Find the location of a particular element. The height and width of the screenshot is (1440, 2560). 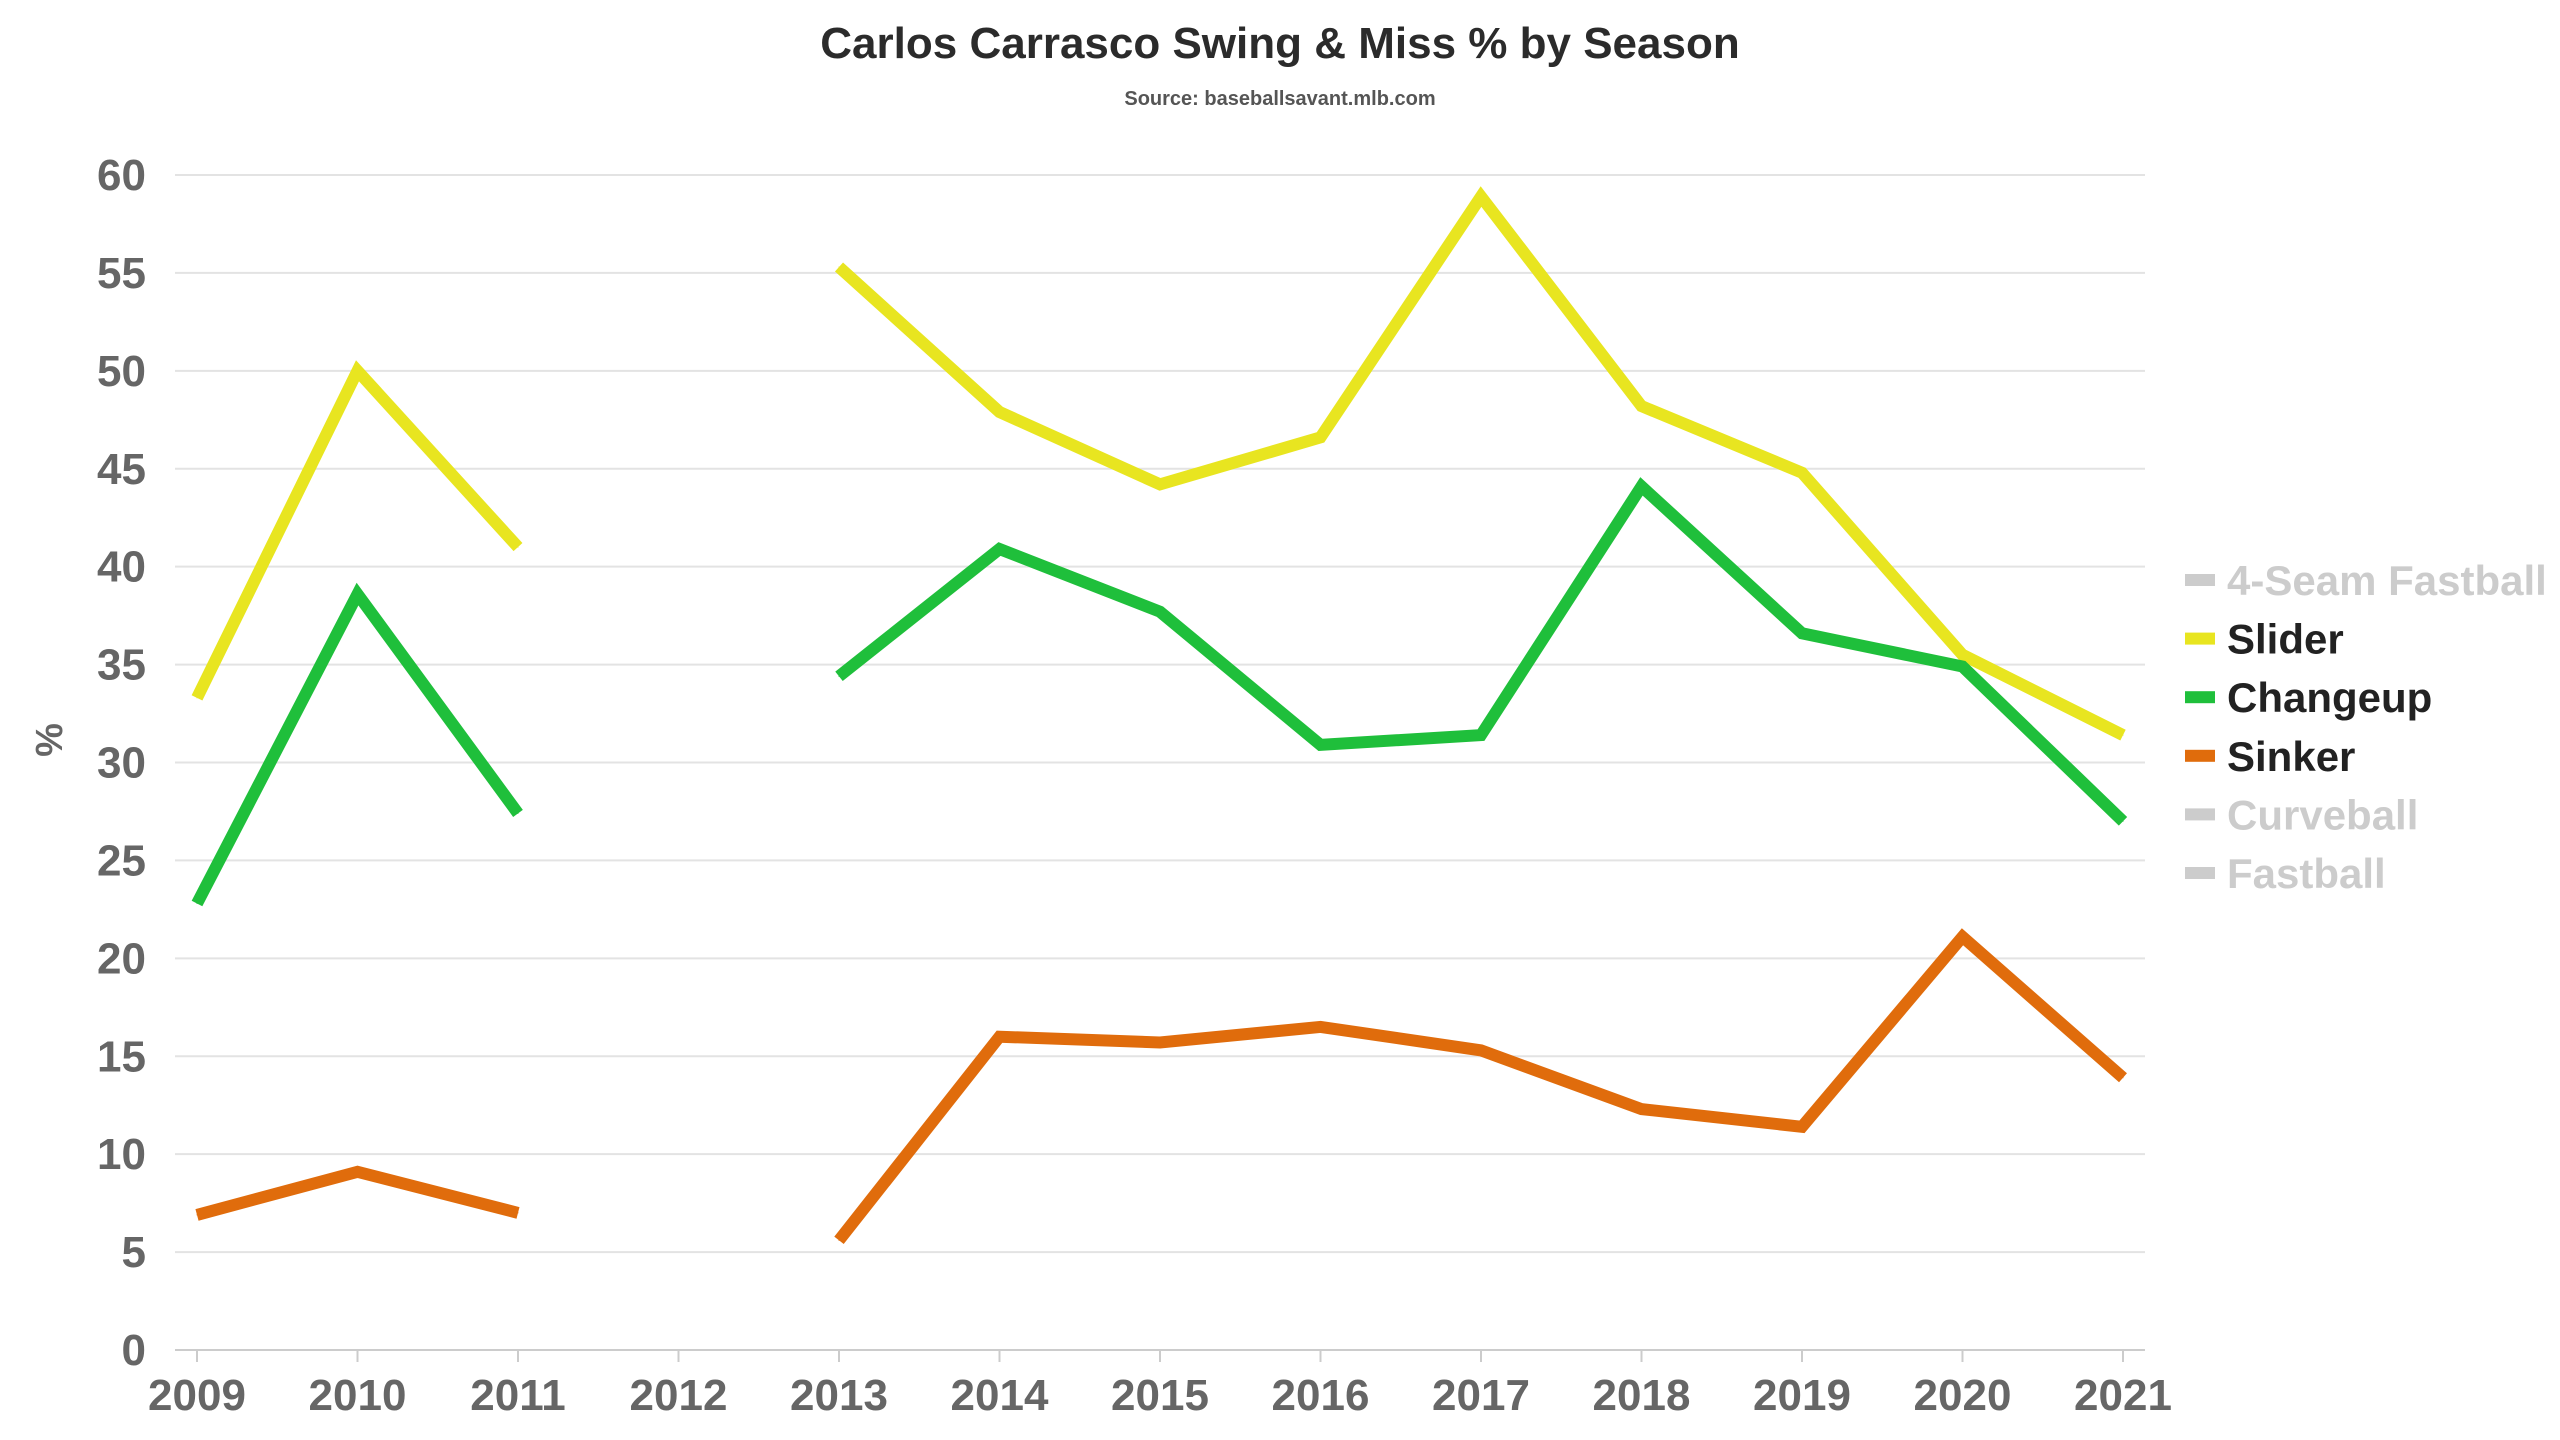

legend-item: Fastball is located at coordinates (2285, 873).